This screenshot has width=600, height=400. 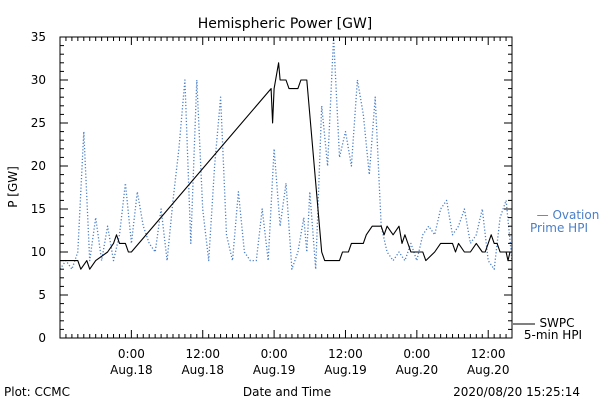 What do you see at coordinates (516, 392) in the screenshot?
I see `plot-timestamp: 2020/08/20 15:25:14` at bounding box center [516, 392].